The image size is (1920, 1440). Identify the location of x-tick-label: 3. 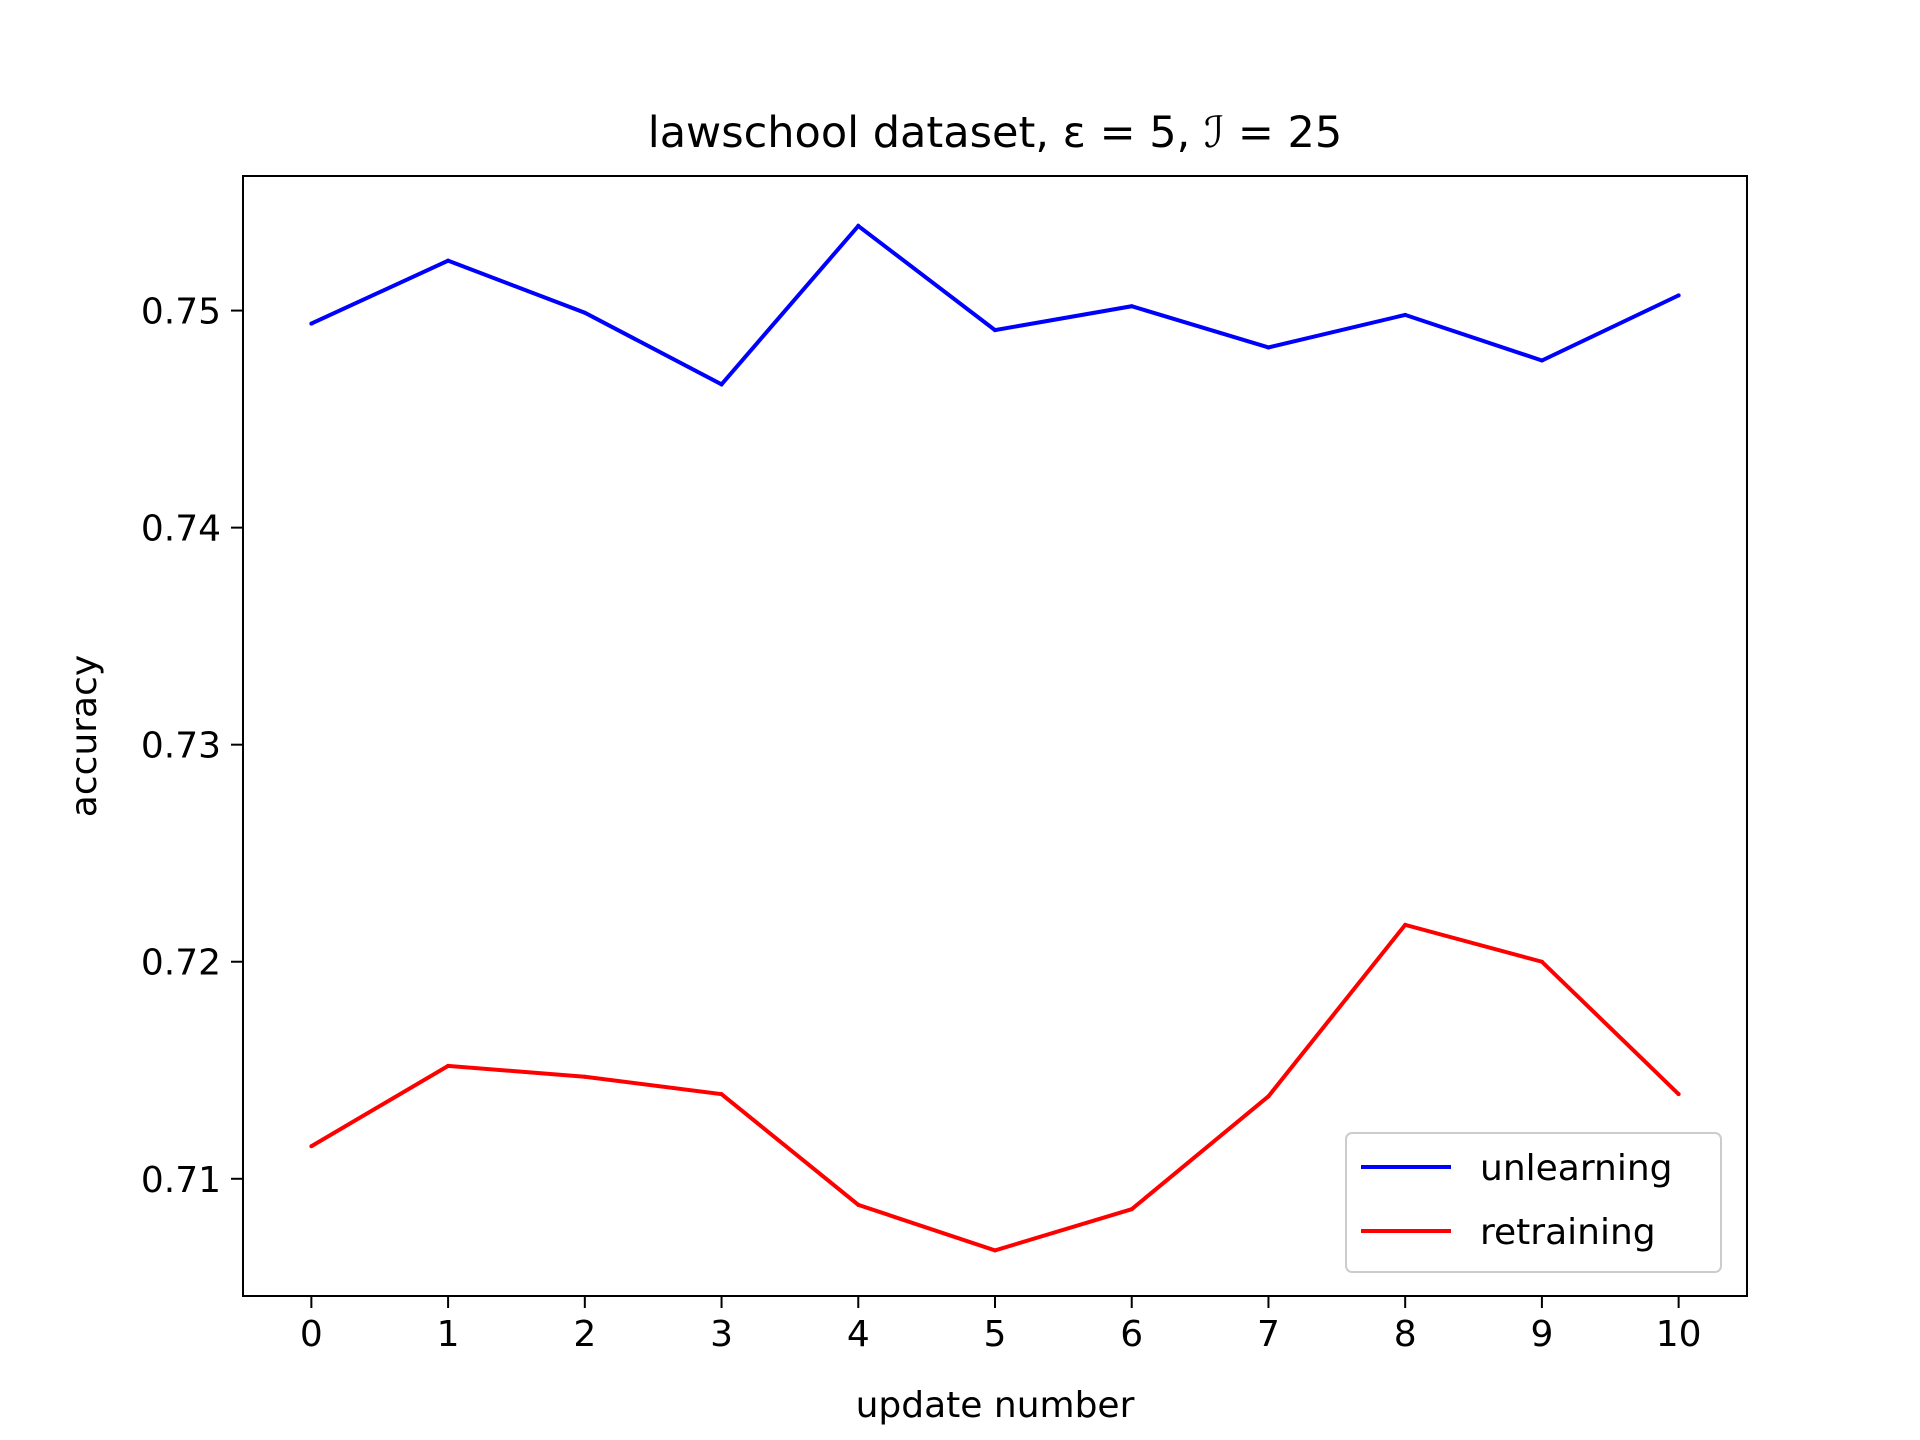
(721, 1334).